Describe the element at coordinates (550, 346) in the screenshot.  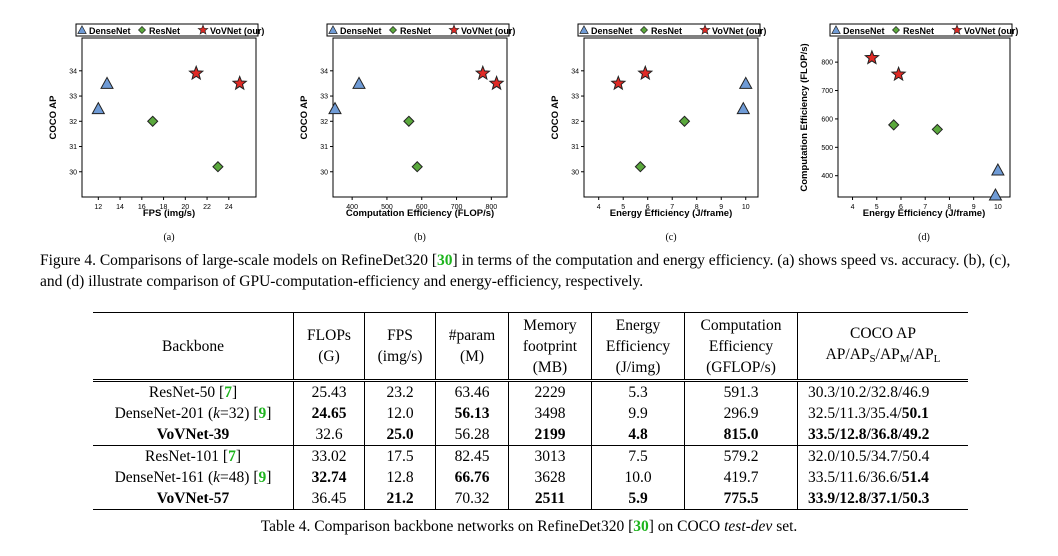
I see `col-memory: Memory footprint (MB)` at that location.